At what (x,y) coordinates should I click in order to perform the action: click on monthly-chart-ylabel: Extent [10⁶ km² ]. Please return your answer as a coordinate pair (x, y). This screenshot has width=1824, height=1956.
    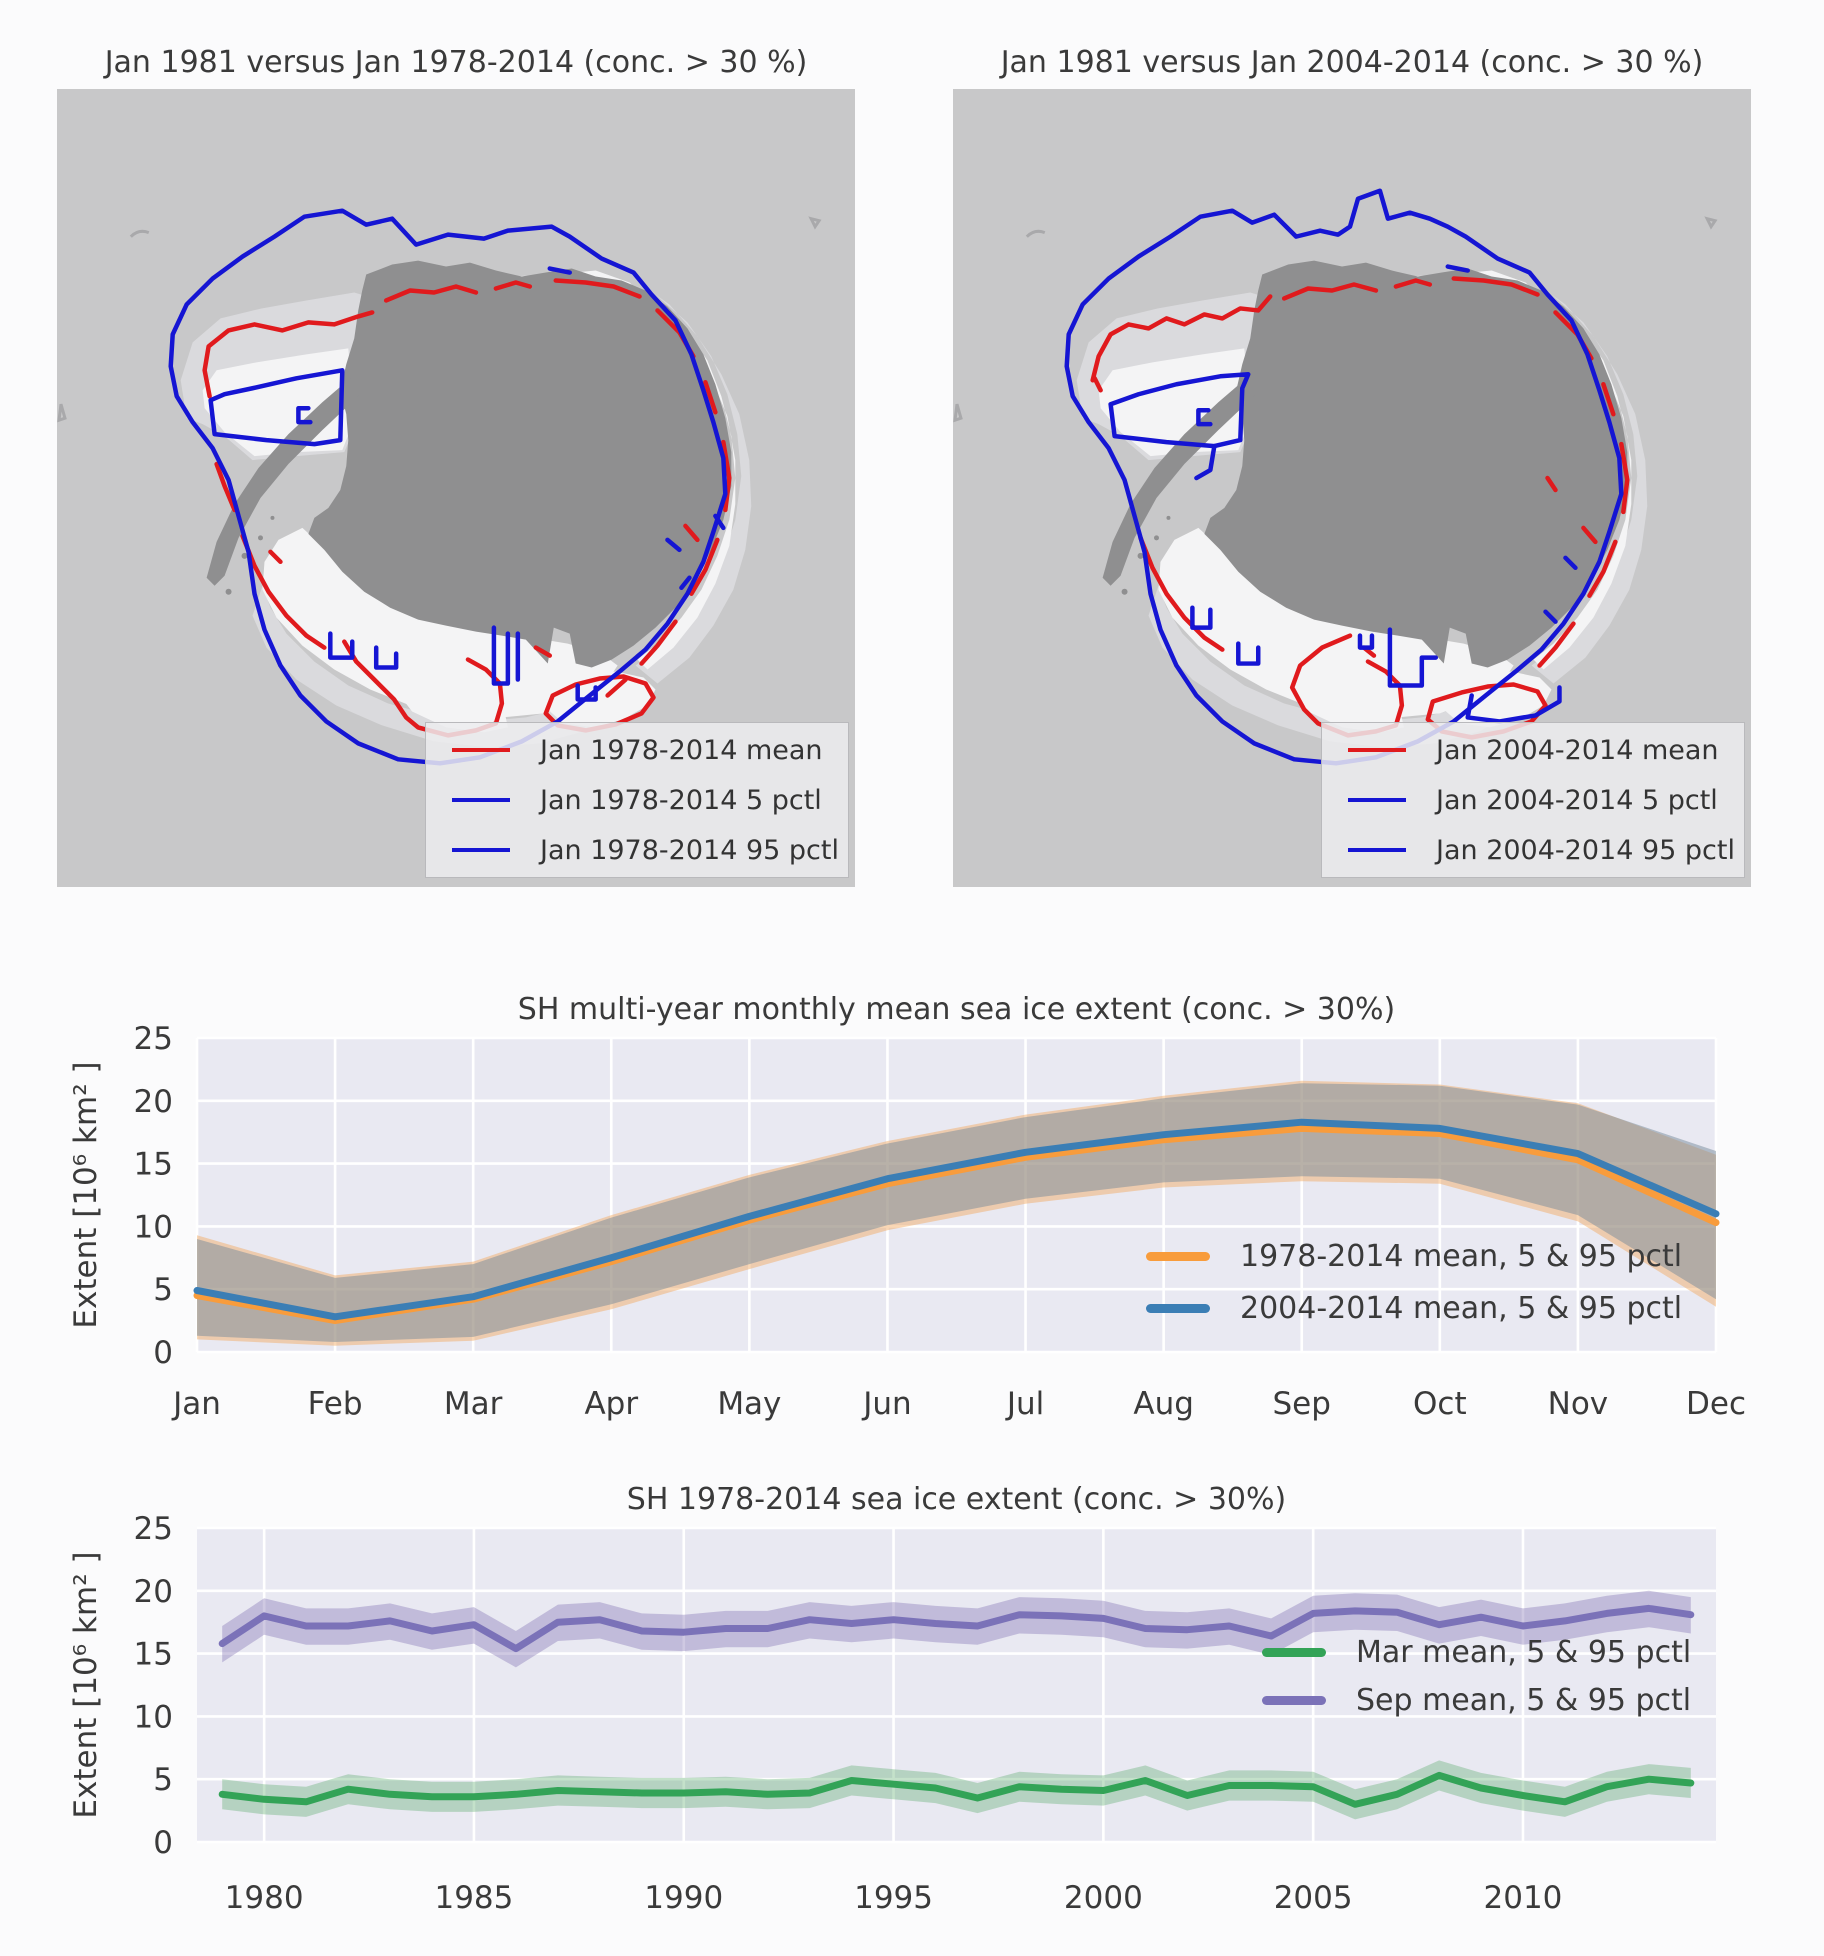
    Looking at the image, I should click on (86, 1195).